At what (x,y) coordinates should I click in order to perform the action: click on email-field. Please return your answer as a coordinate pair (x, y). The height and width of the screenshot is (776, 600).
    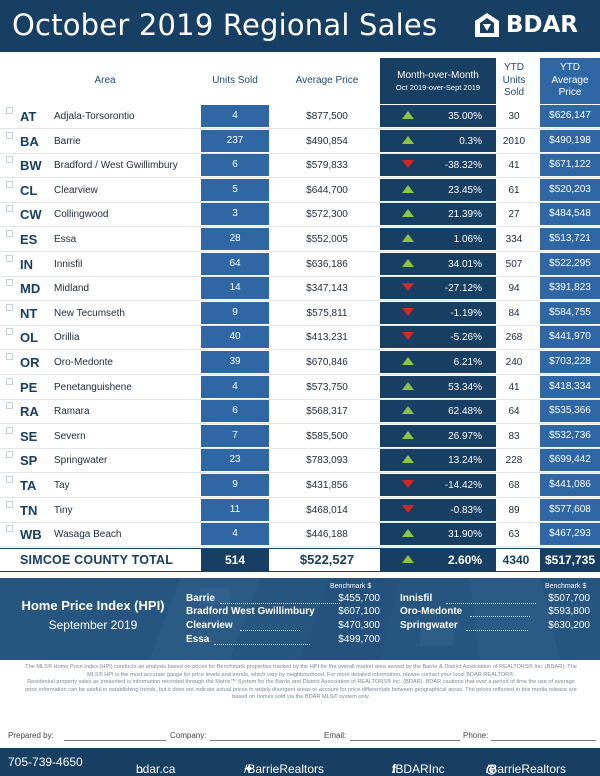
    Looking at the image, I should click on (405, 740).